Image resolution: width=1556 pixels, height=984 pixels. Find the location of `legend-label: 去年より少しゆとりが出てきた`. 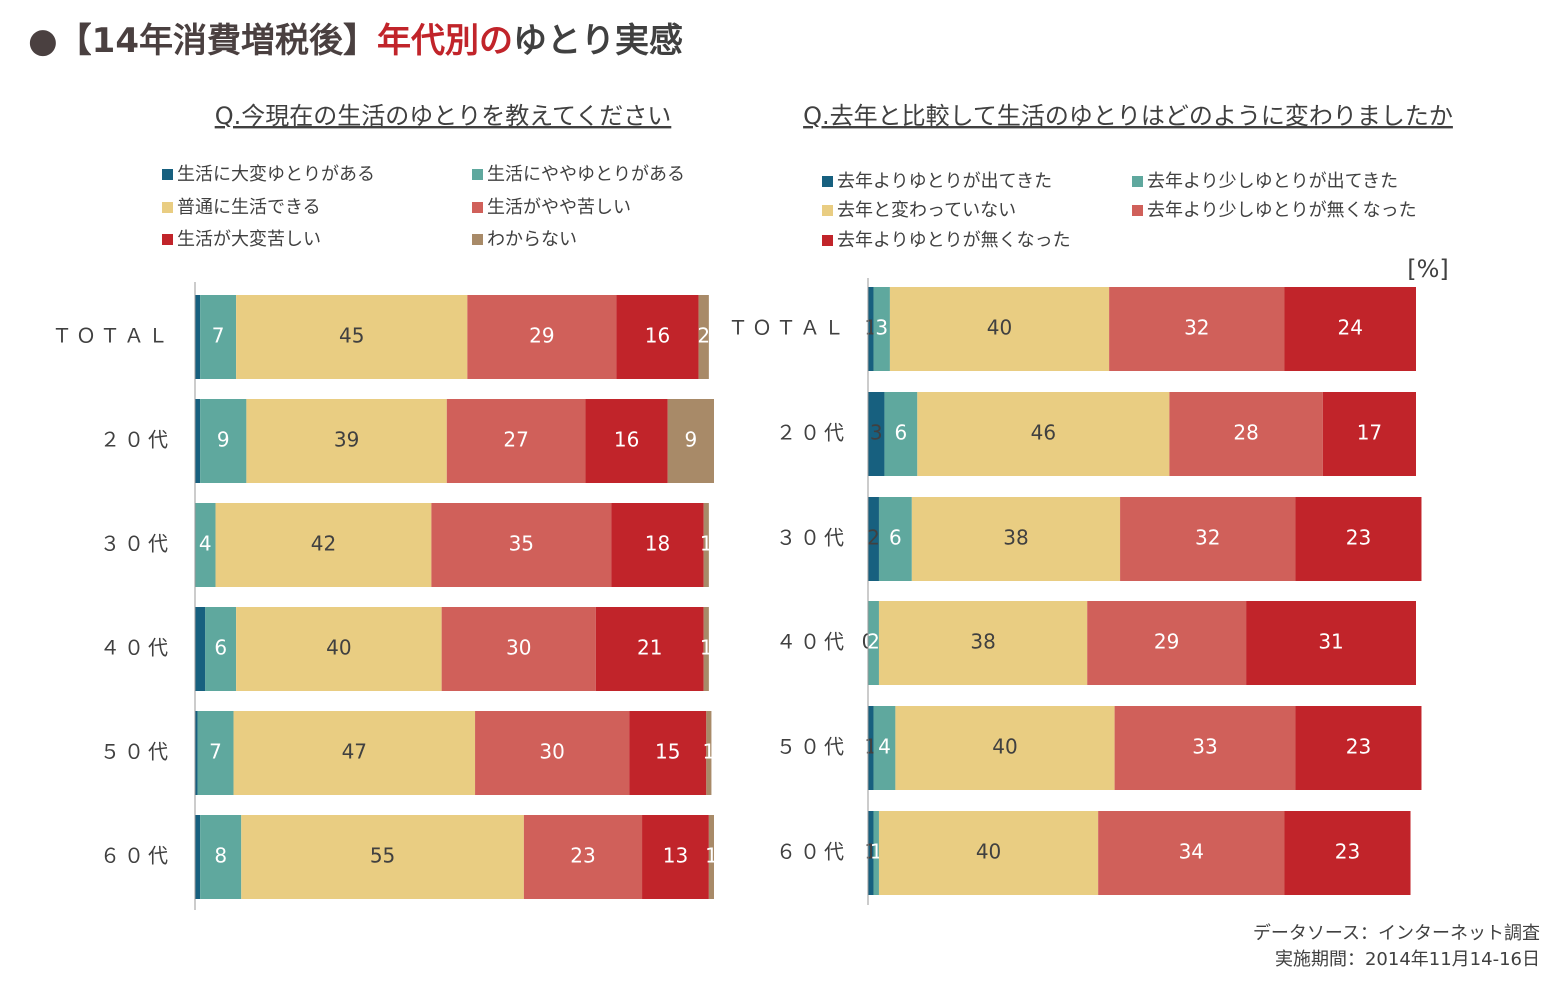

legend-label: 去年より少しゆとりが出てきた is located at coordinates (1272, 181).